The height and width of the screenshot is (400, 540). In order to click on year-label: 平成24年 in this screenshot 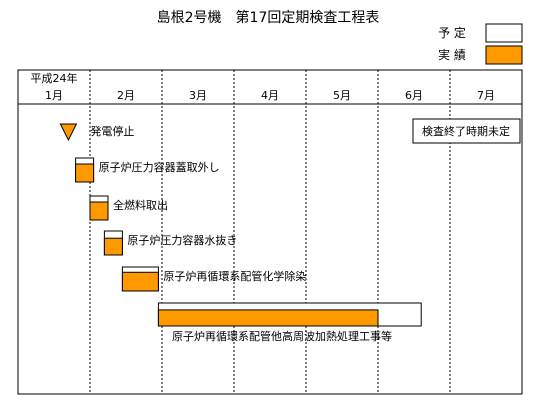, I will do `click(54, 78)`.